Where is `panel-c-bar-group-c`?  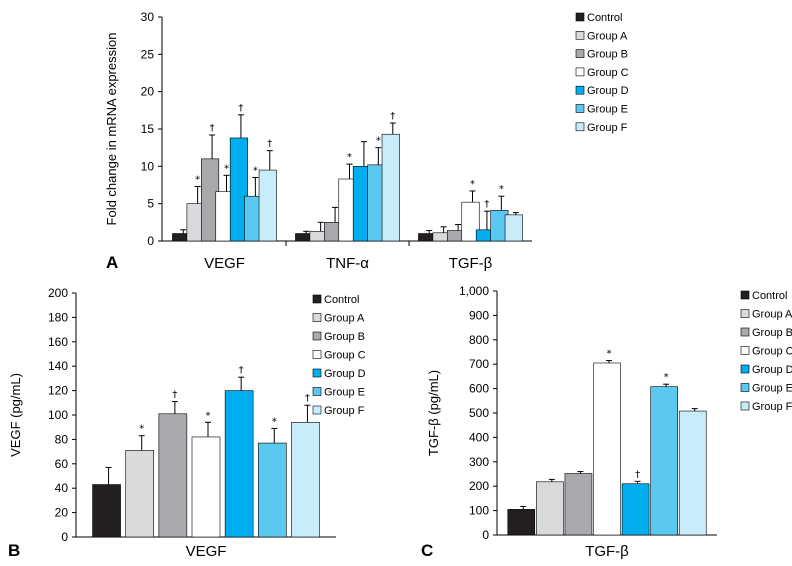 panel-c-bar-group-c is located at coordinates (607, 449).